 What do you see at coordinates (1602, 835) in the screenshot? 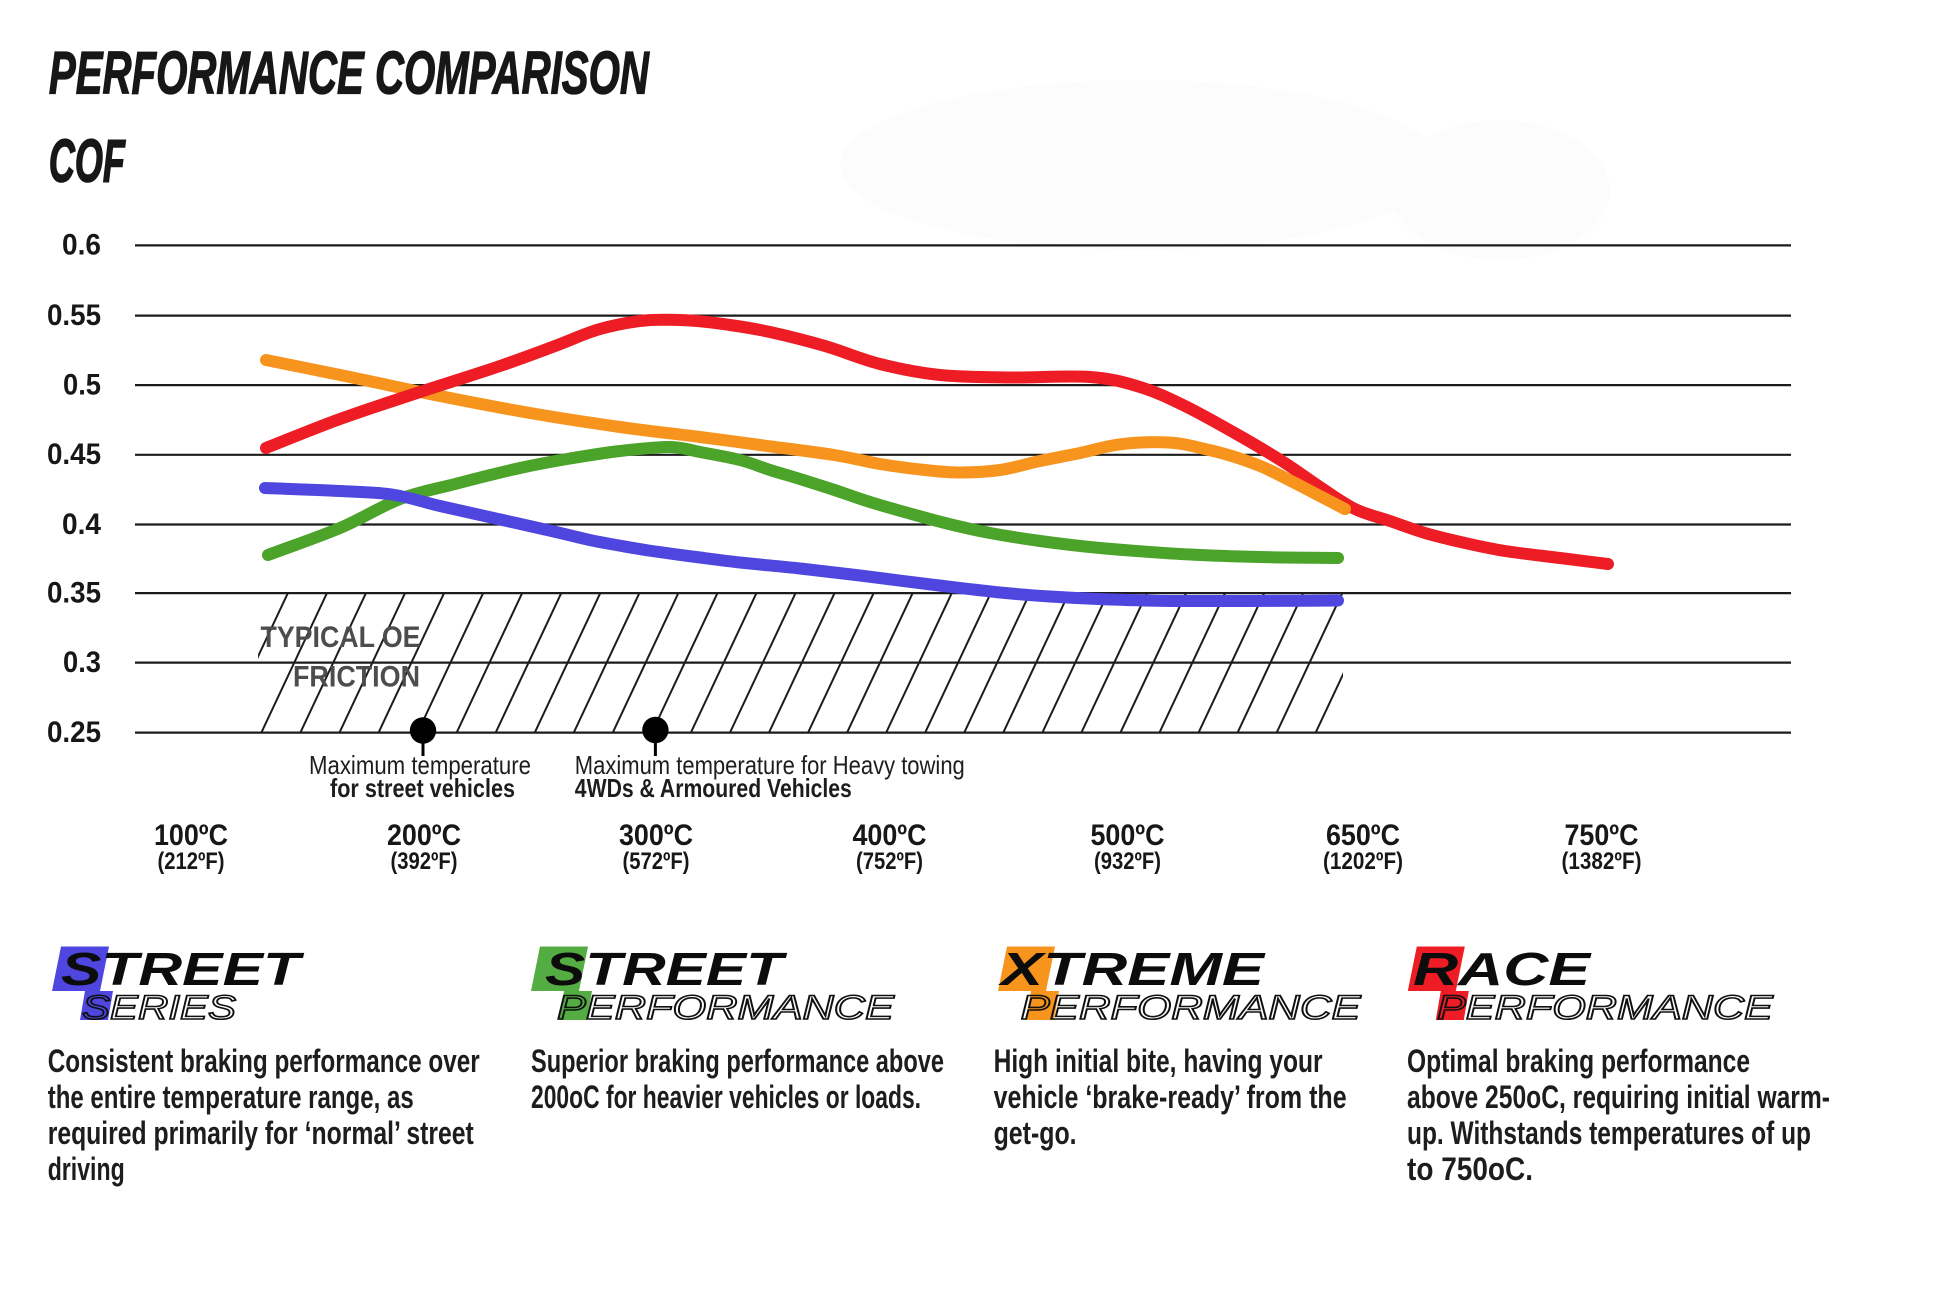
I see `svg-text: 750ºC` at bounding box center [1602, 835].